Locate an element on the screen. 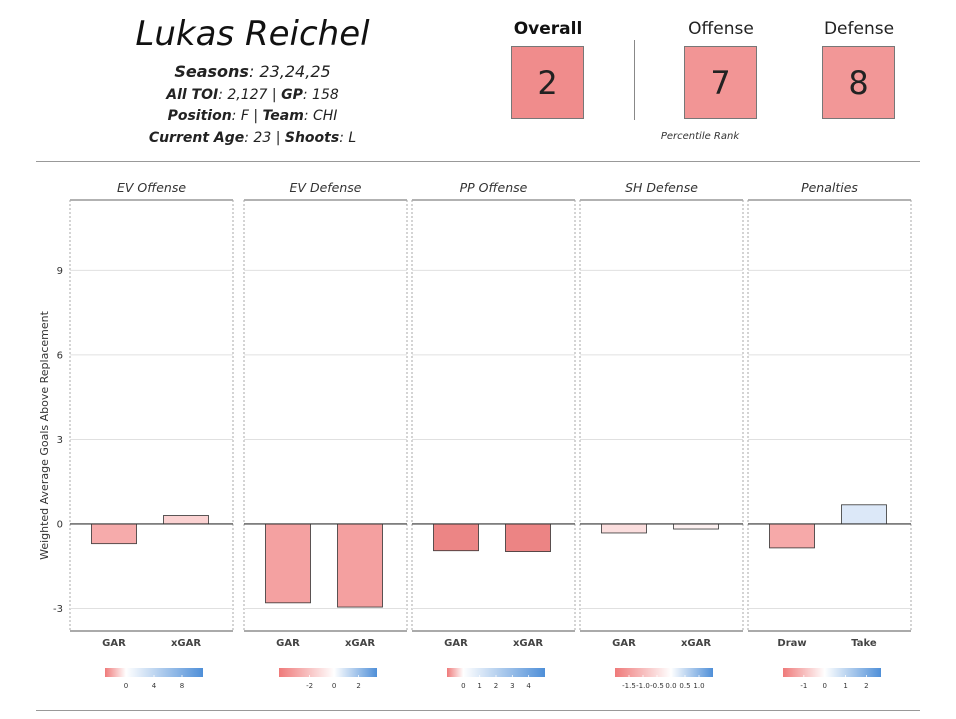  legend-tick-label: 3 is located at coordinates (512, 686).